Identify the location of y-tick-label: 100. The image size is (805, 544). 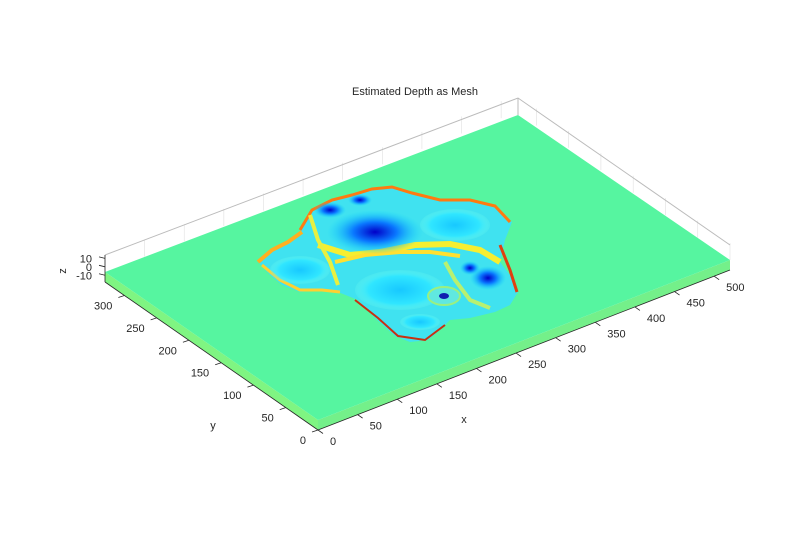
(232, 396).